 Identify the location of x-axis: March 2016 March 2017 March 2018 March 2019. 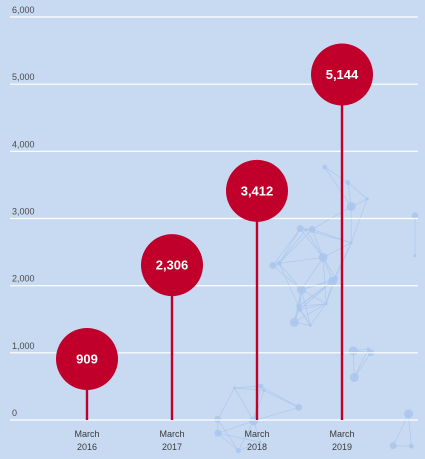
(214, 440).